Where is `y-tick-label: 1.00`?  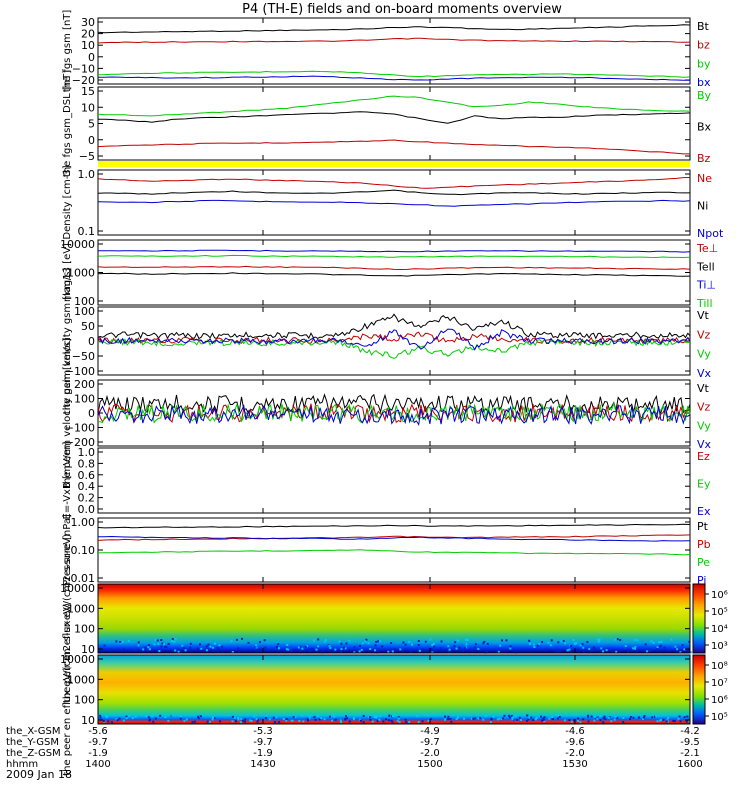
y-tick-label: 1.00 is located at coordinates (83, 522).